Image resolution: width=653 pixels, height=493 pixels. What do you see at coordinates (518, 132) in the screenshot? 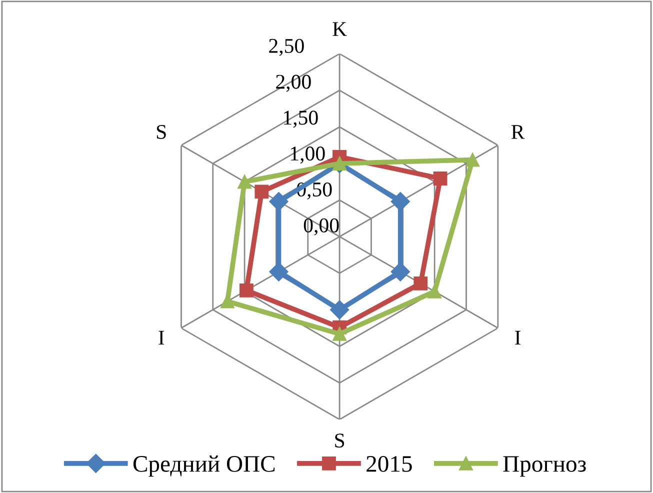
I see `spoke-label: R` at bounding box center [518, 132].